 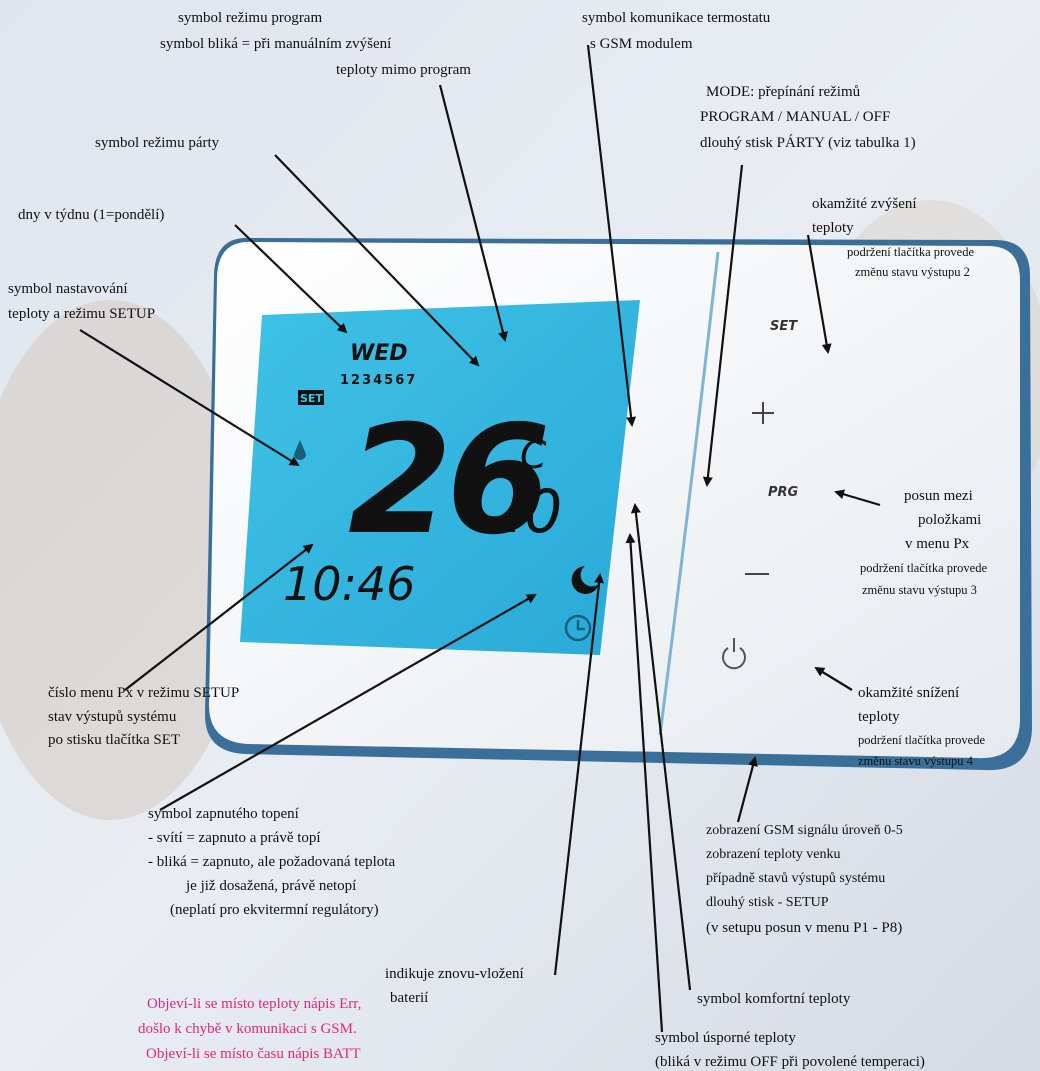 I want to click on lcd-set-box, so click(x=311, y=397).